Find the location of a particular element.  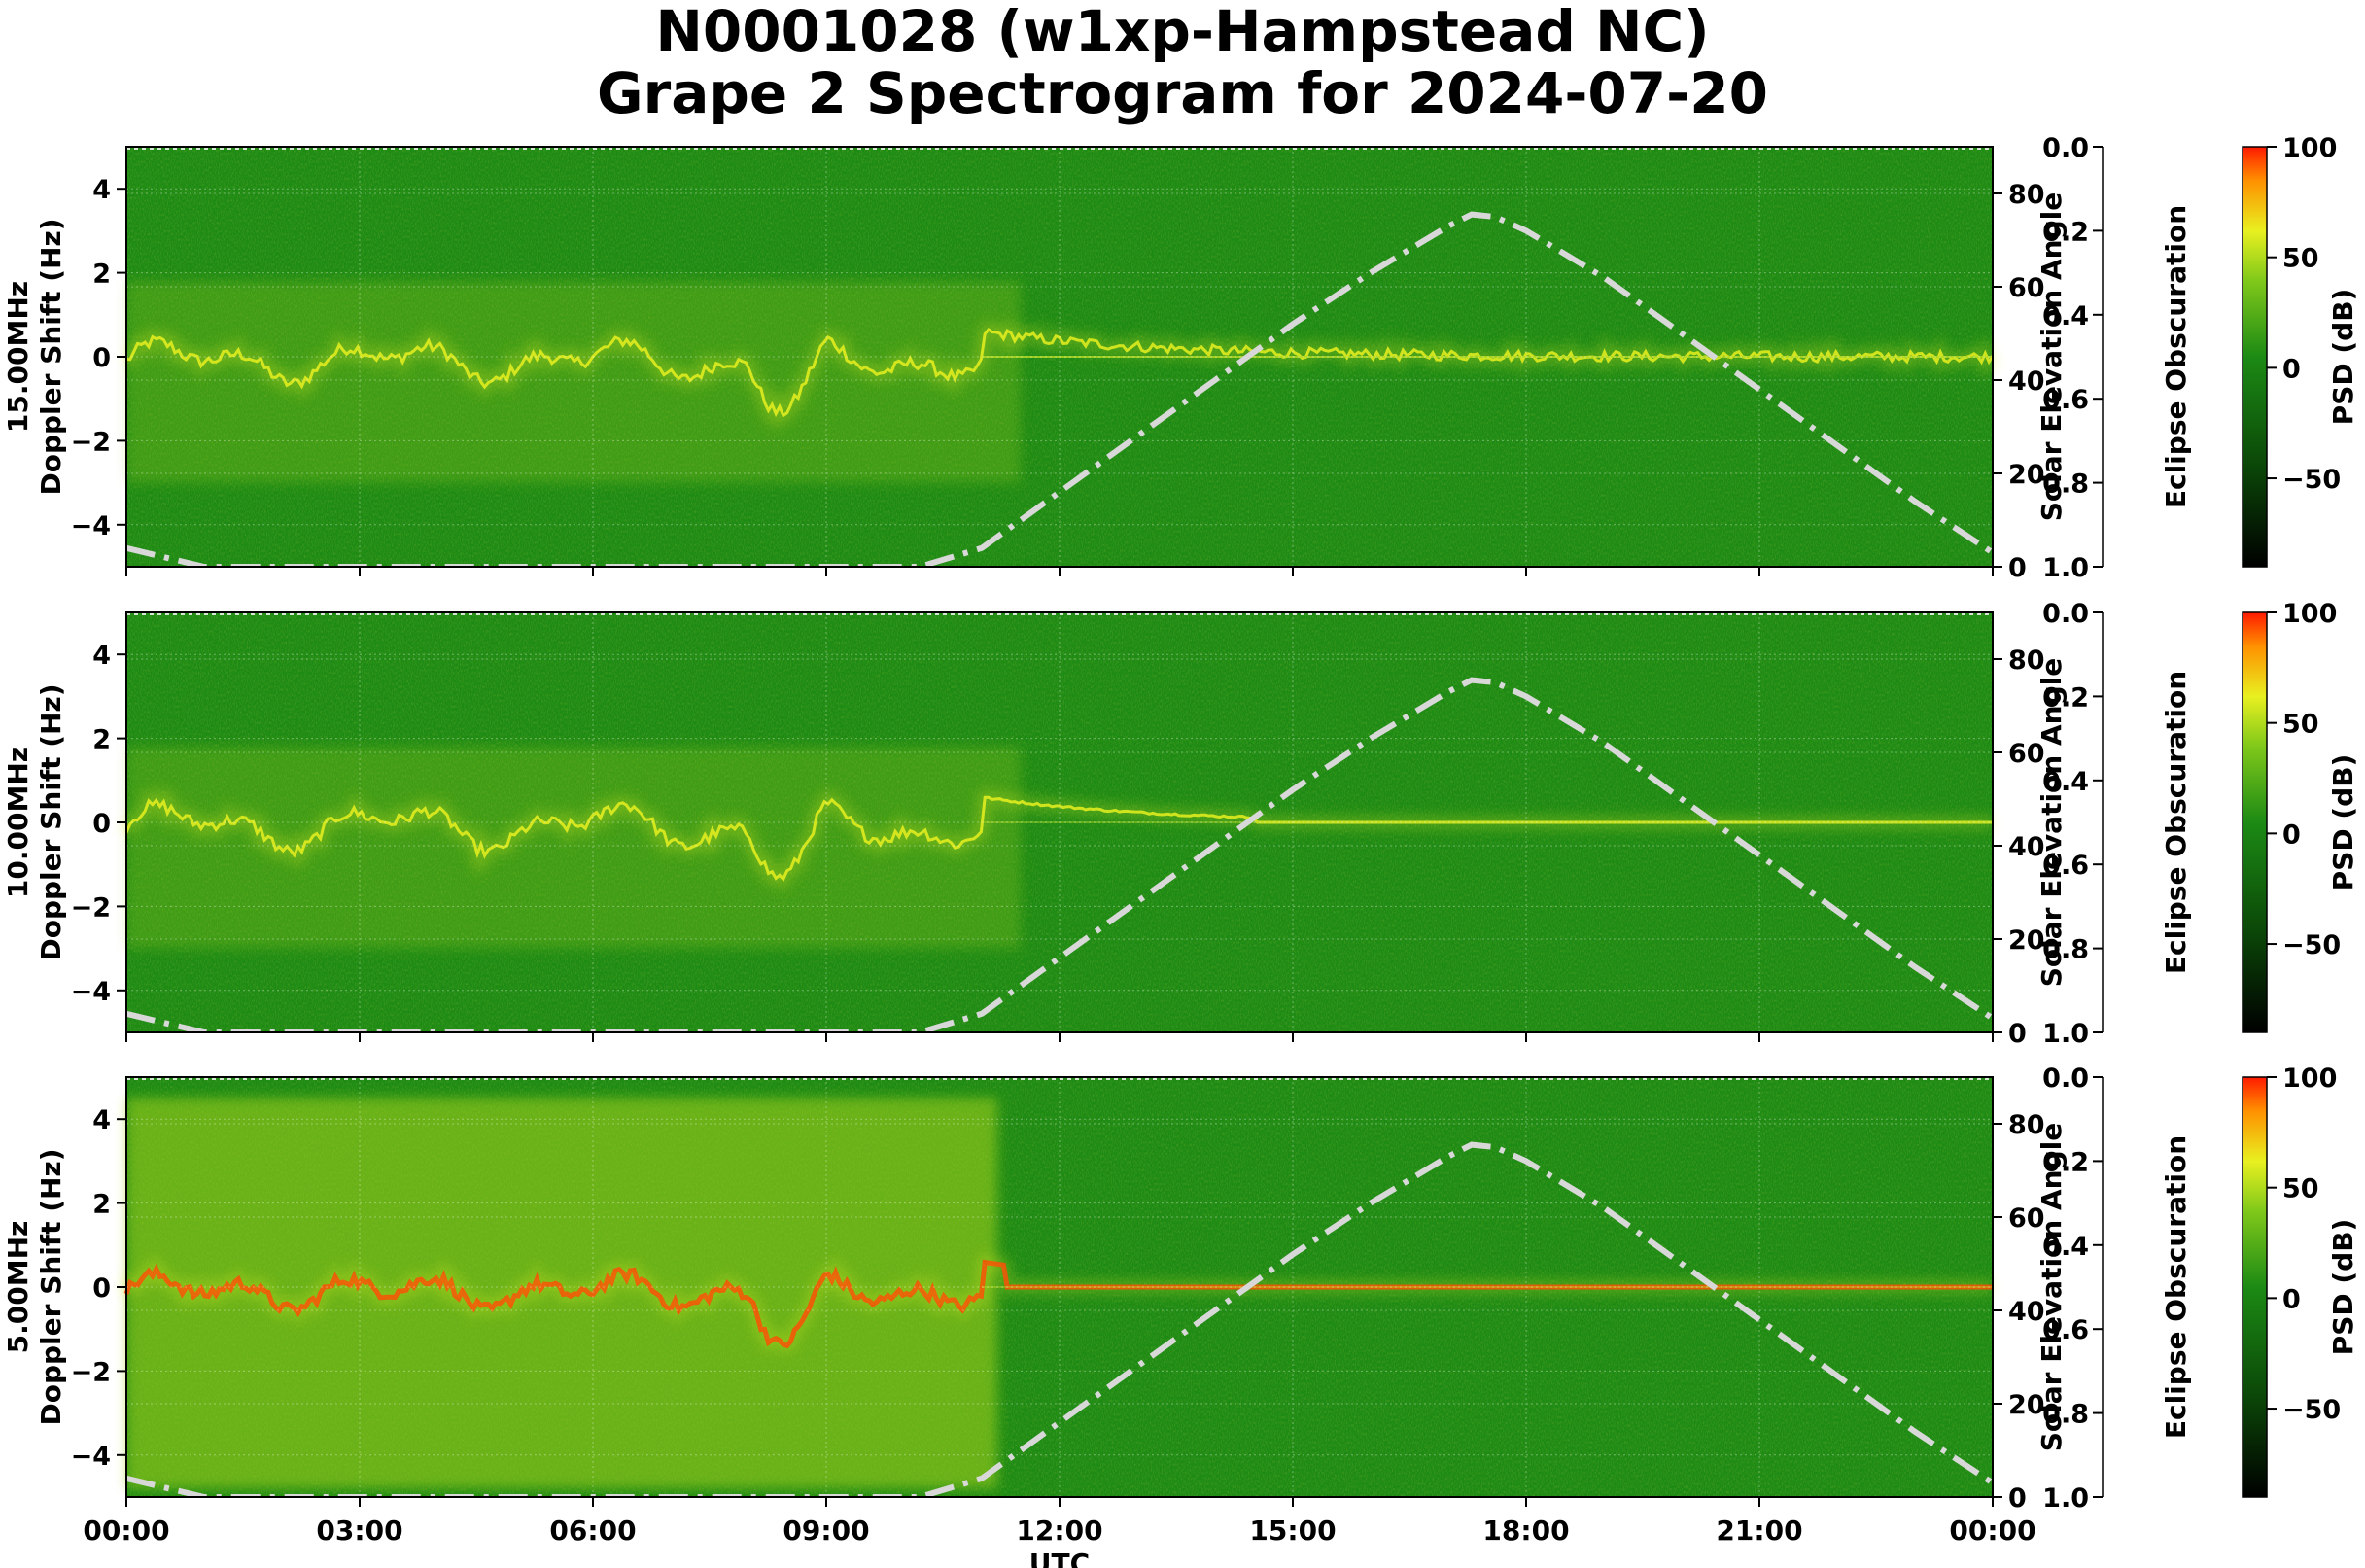

panel-frequency-label: 10.00MHz is located at coordinates (18, 822).